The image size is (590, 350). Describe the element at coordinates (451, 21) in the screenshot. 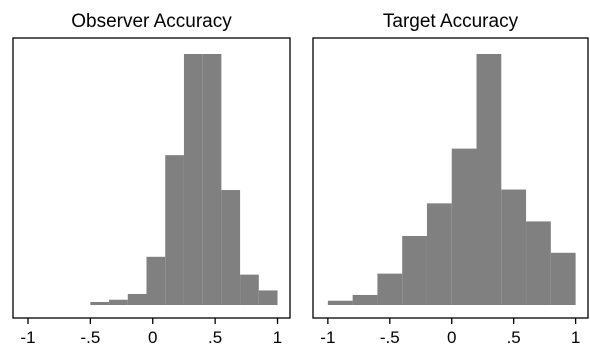

I see `panel-title: Target Accuracy` at that location.